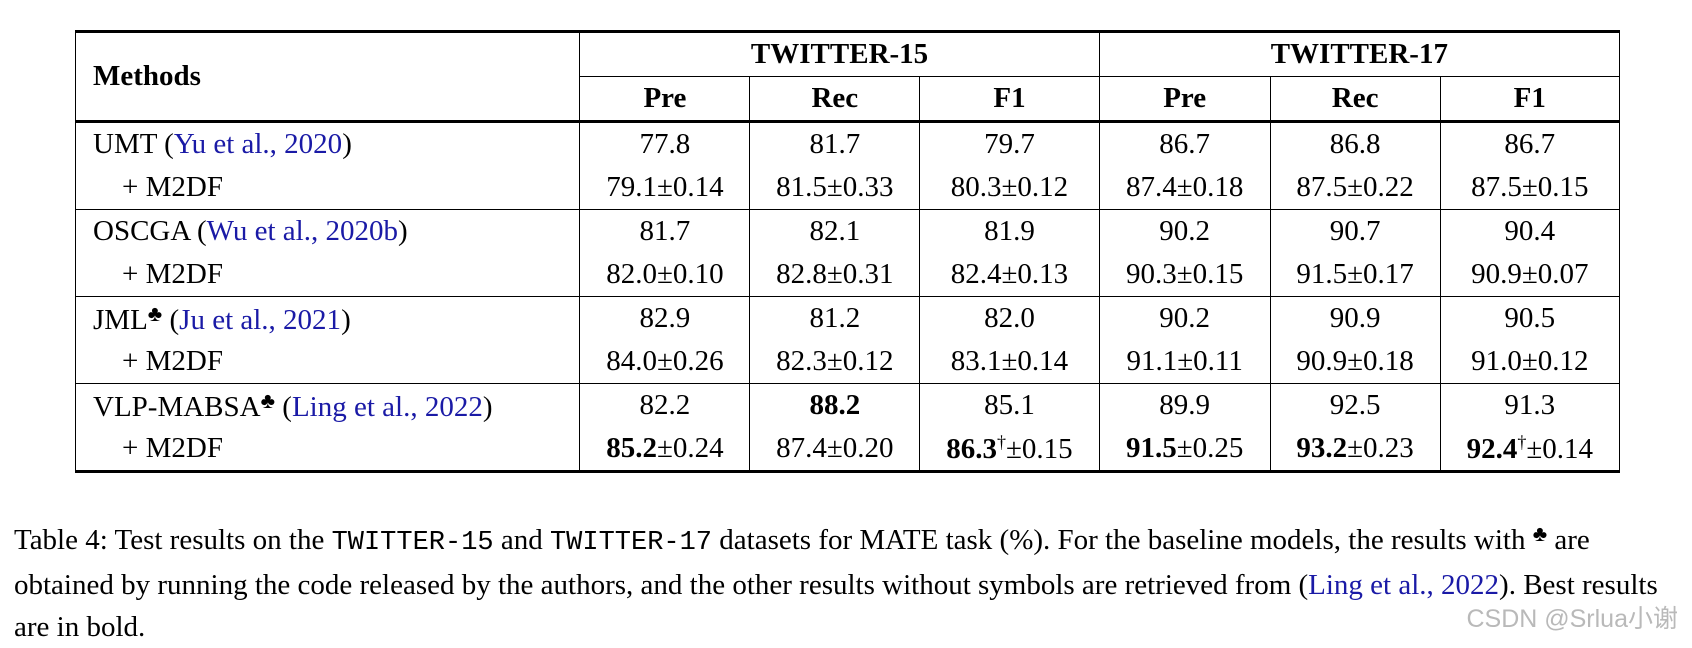  I want to click on value: 86.7, so click(1530, 144).